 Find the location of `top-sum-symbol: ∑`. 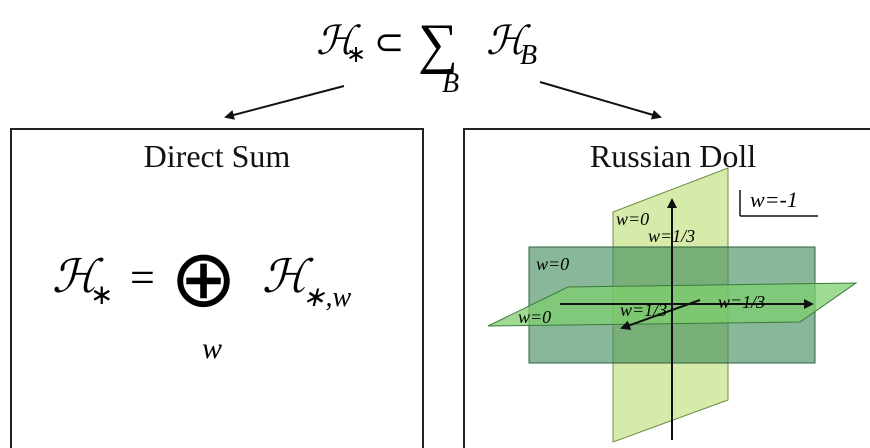

top-sum-symbol: ∑ is located at coordinates (438, 44).